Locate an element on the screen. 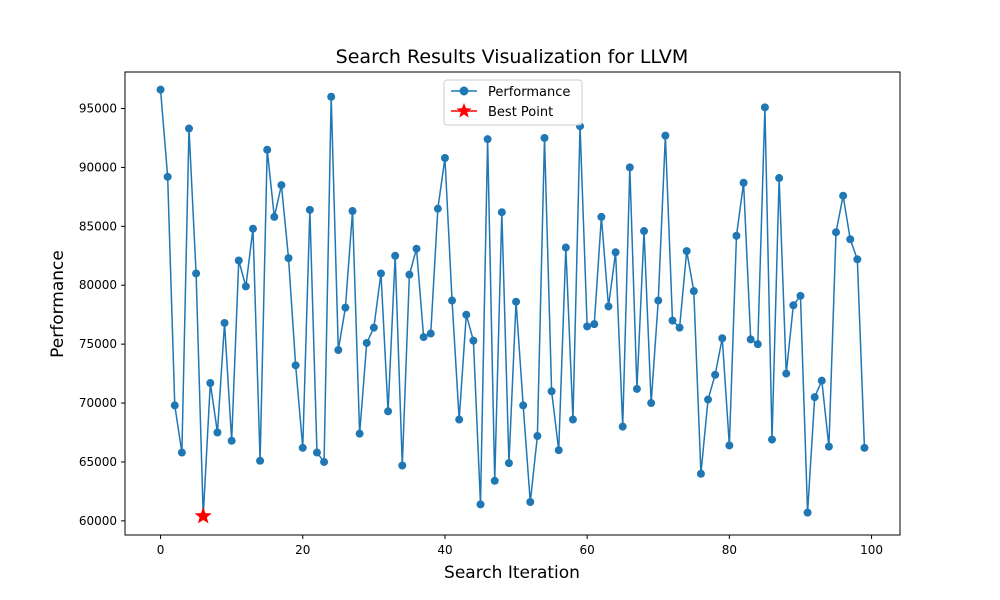 The width and height of the screenshot is (1000, 600). x-axis-ticks: 0 20 40 60 80 100 is located at coordinates (520, 546).